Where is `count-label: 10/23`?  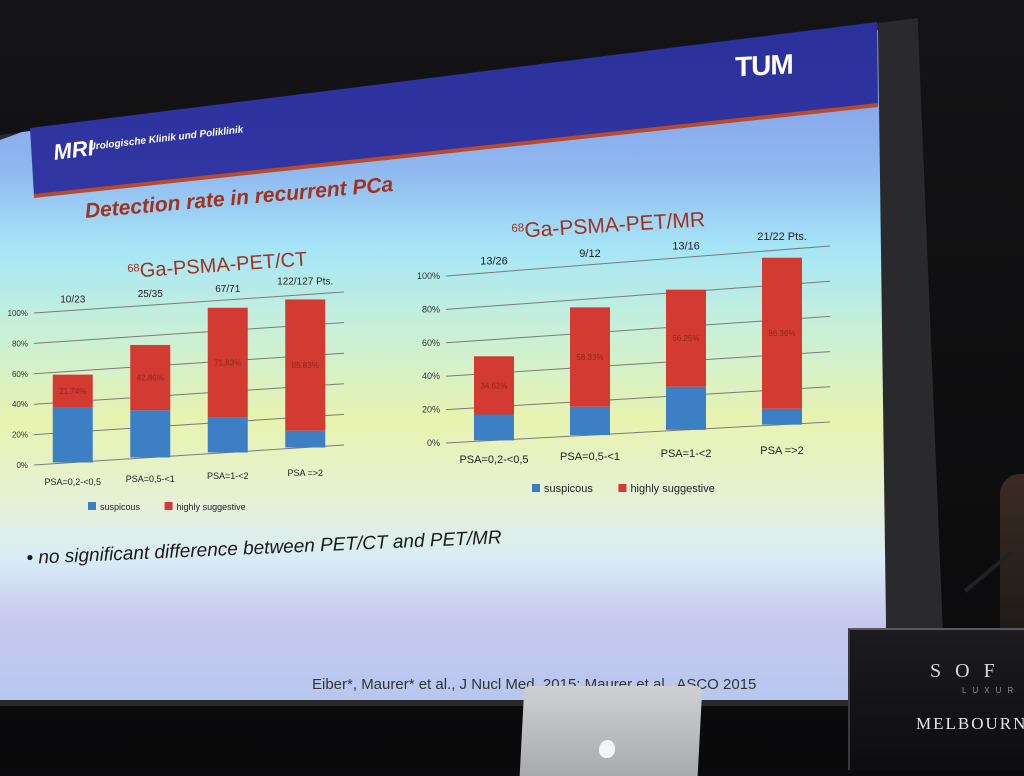 count-label: 10/23 is located at coordinates (72, 299).